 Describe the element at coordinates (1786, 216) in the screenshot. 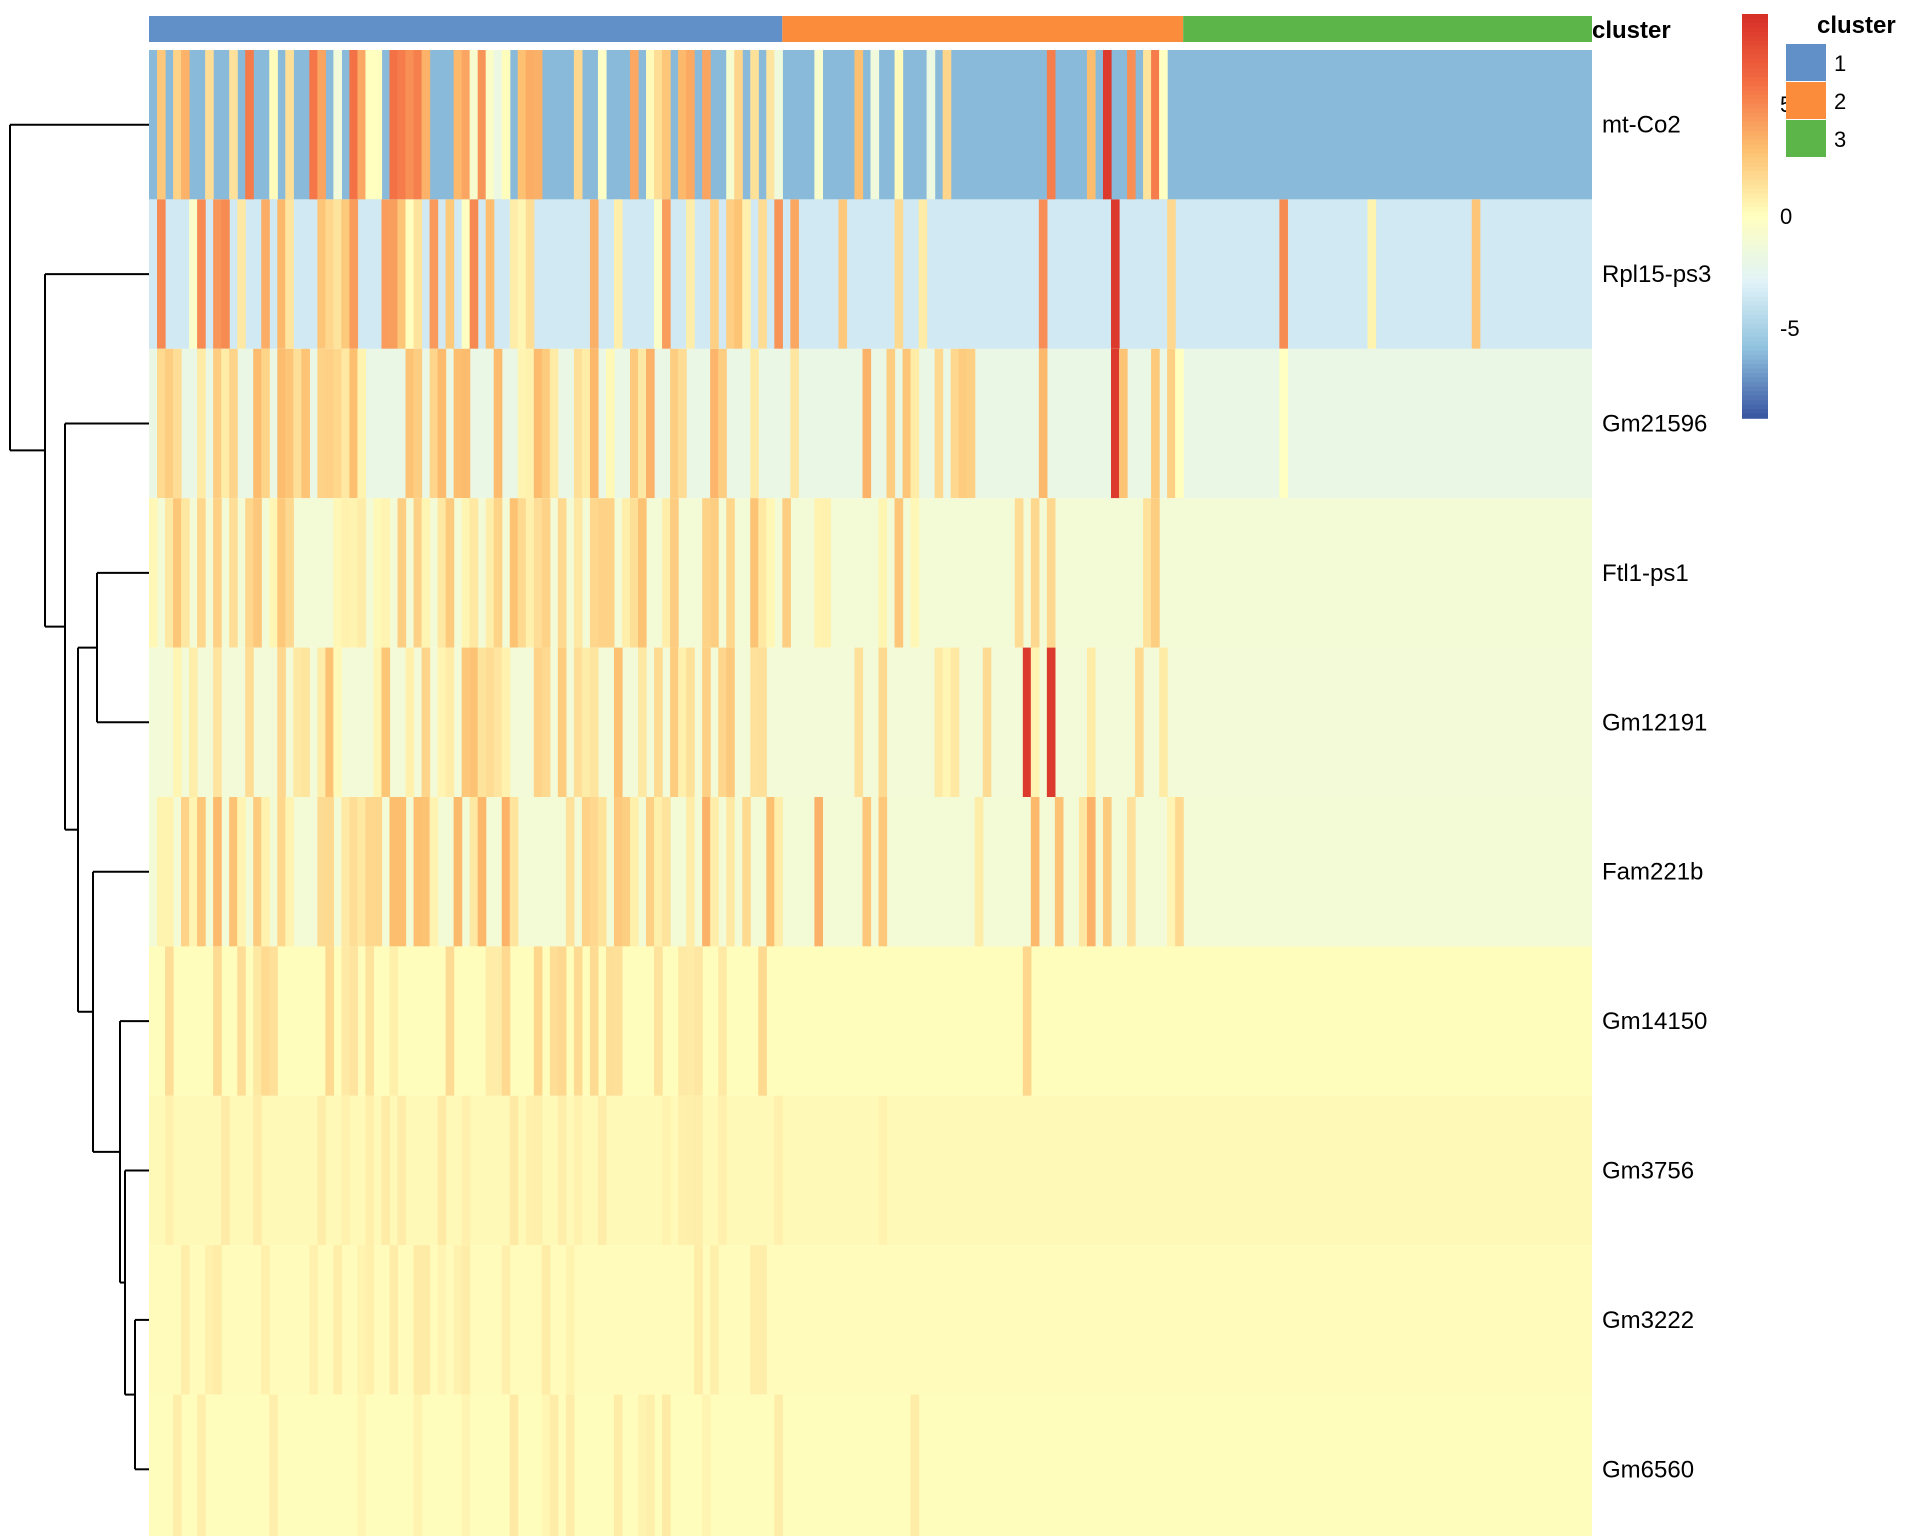

I see `color-scale-tick-label: 0` at that location.